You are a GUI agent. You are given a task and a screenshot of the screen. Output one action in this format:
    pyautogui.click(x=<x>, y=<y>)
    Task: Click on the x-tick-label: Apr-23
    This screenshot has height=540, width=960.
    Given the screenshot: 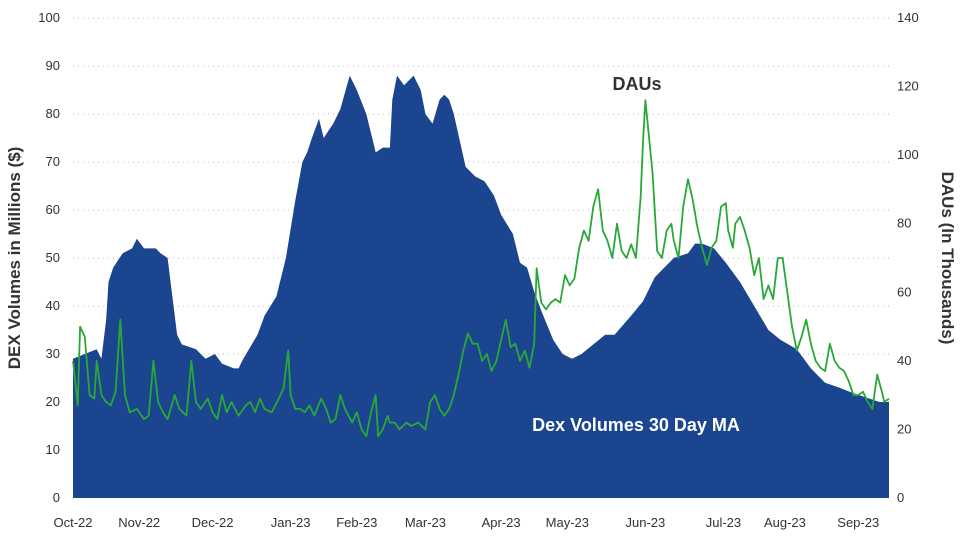 What is the action you would take?
    pyautogui.click(x=501, y=522)
    